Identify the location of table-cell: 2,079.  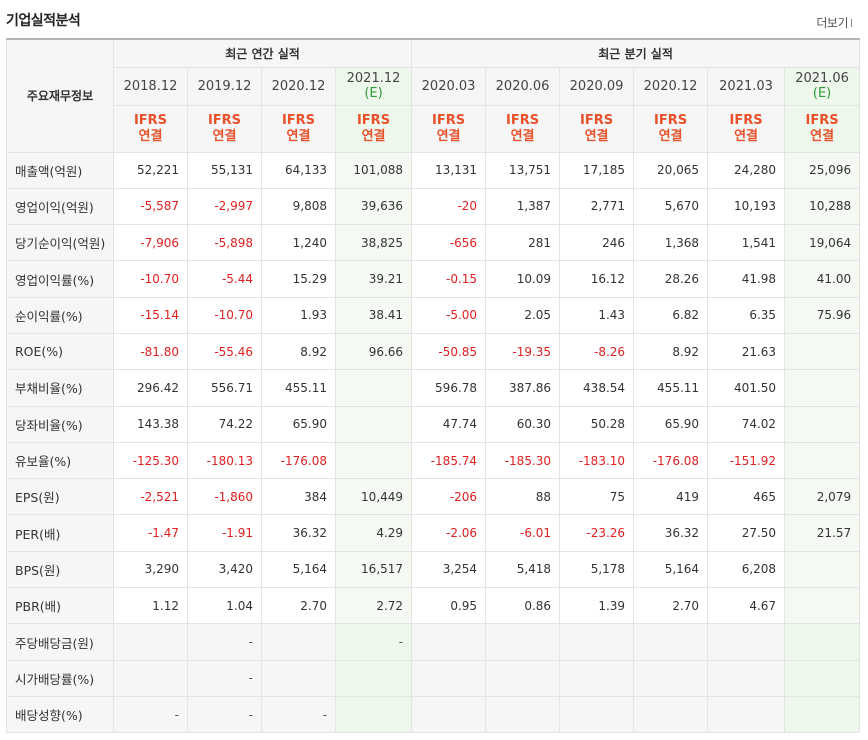
(822, 497).